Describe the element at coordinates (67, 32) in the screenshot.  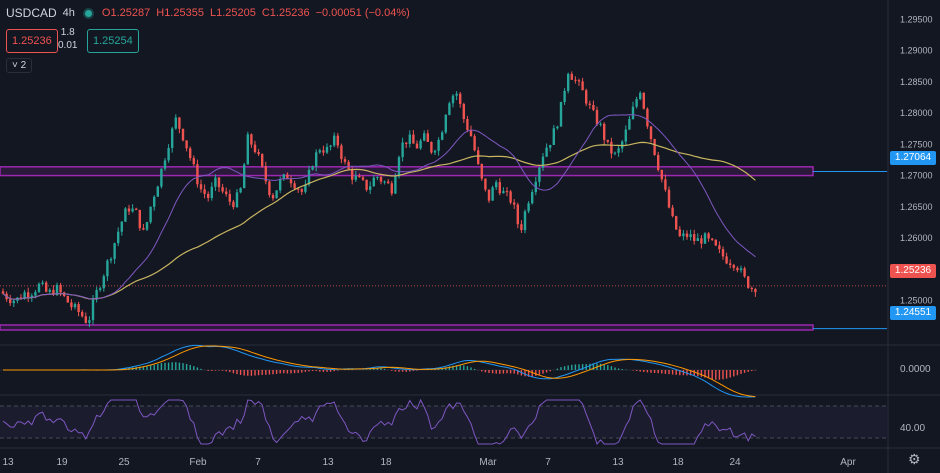
I see `spread-top: 1.8` at that location.